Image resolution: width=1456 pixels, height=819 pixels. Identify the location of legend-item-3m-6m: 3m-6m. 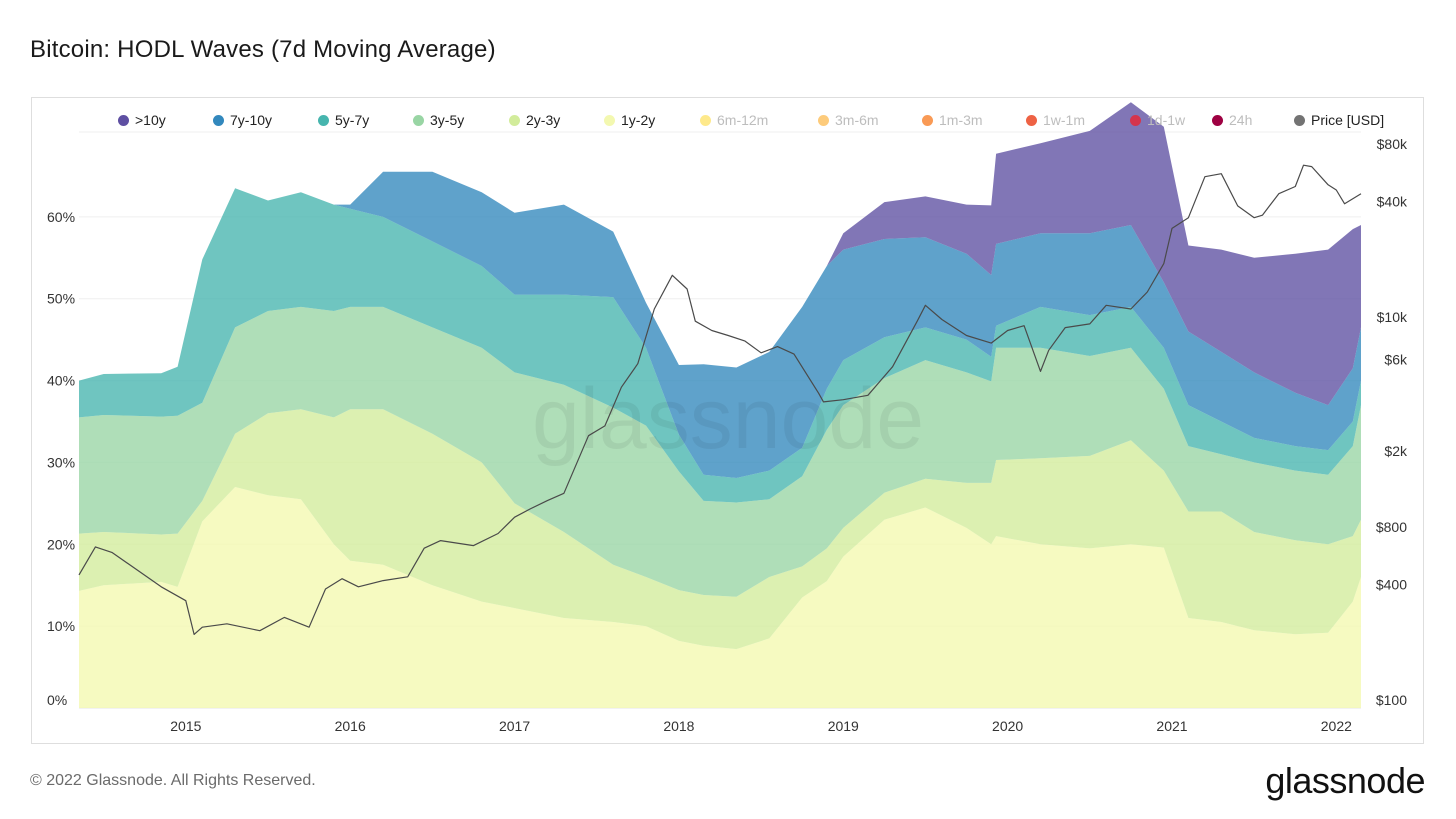
(870, 120).